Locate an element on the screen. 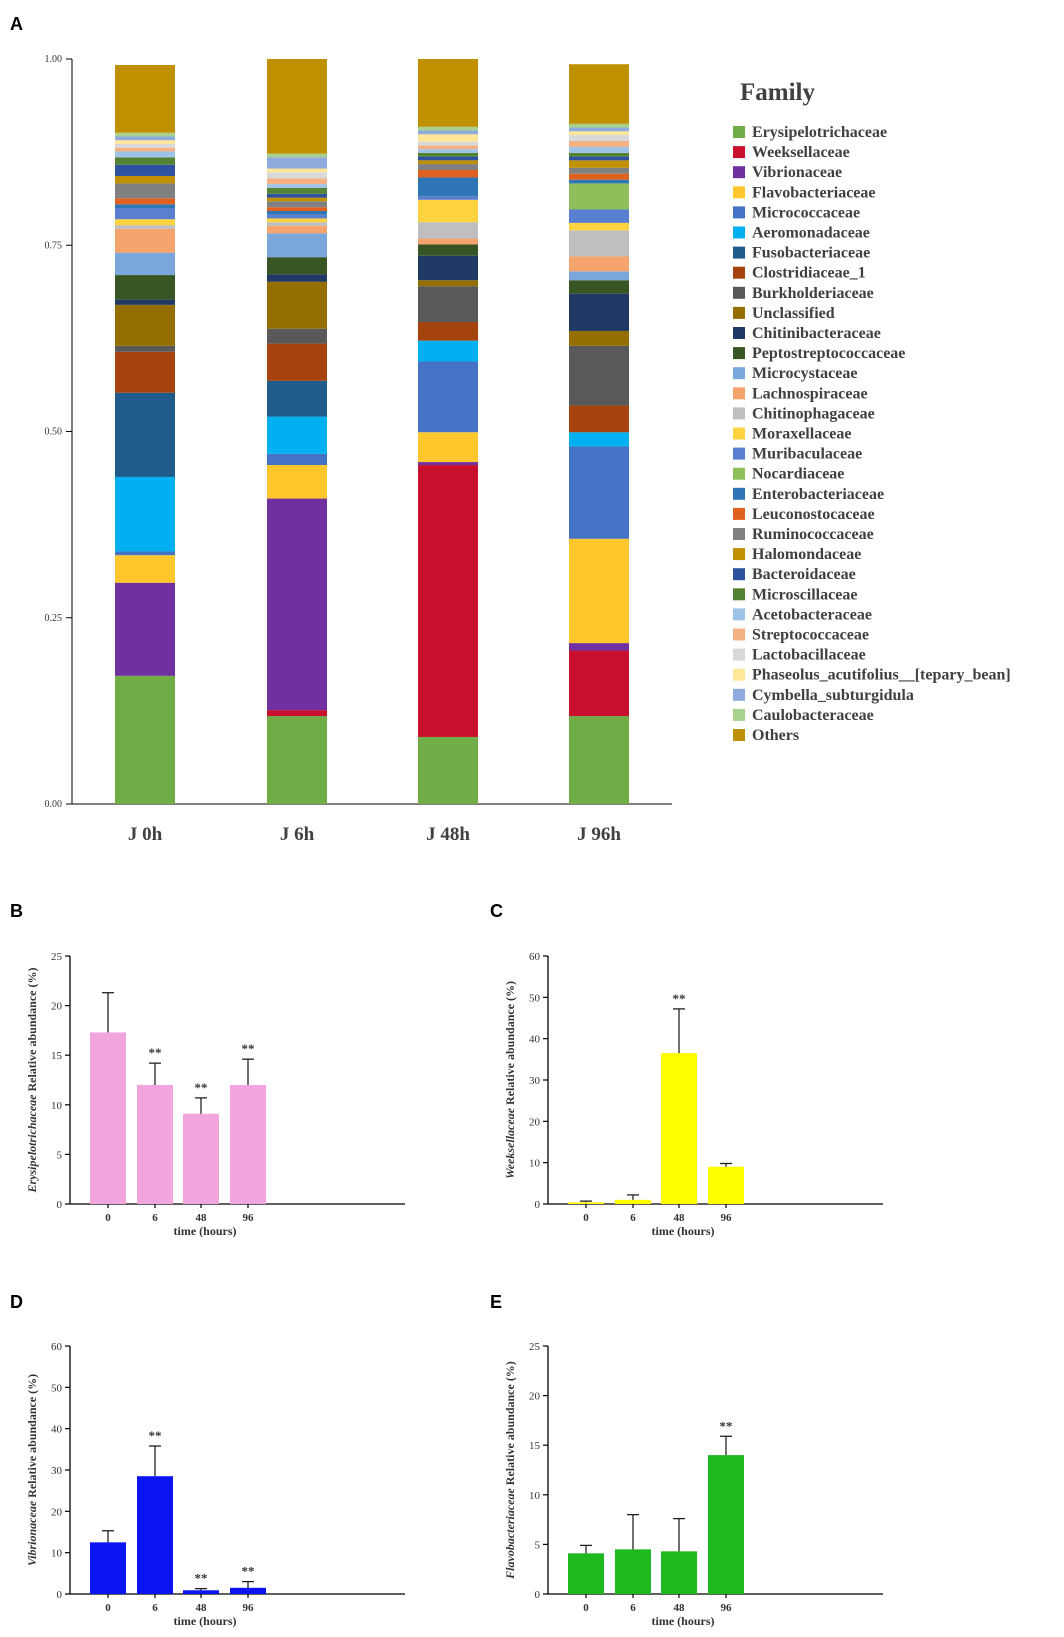 The width and height of the screenshot is (1064, 1637). legend-label: Micrococcaceae is located at coordinates (806, 212).